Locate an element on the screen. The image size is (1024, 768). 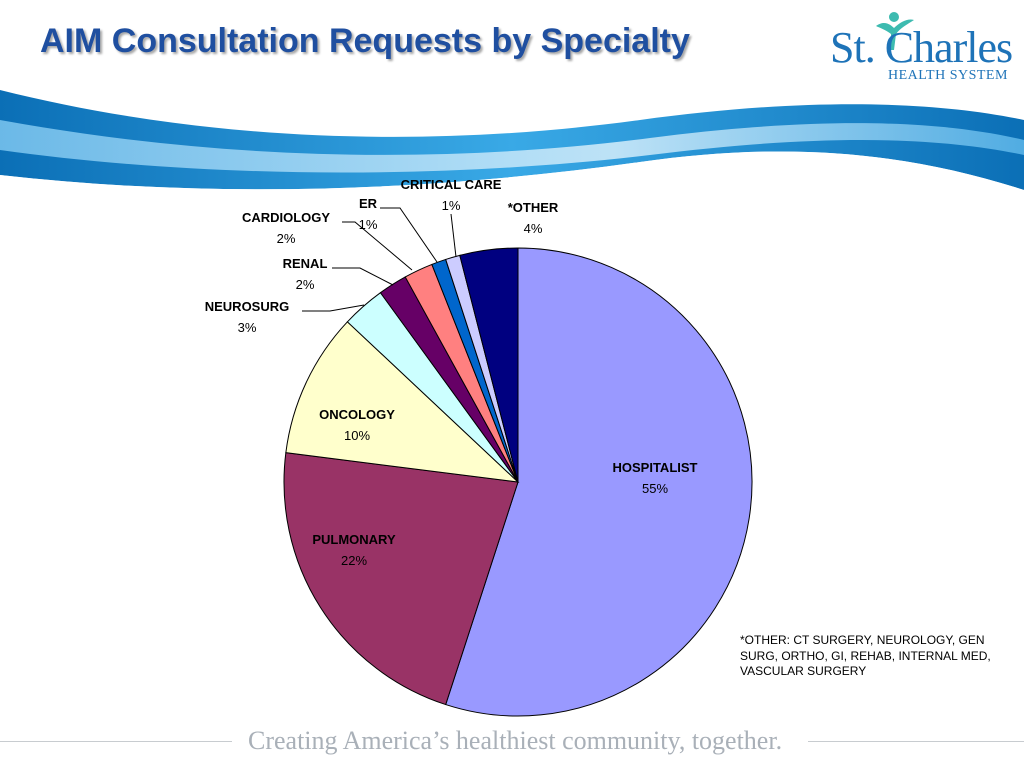
slice-percent-other: 4% is located at coordinates (533, 228).